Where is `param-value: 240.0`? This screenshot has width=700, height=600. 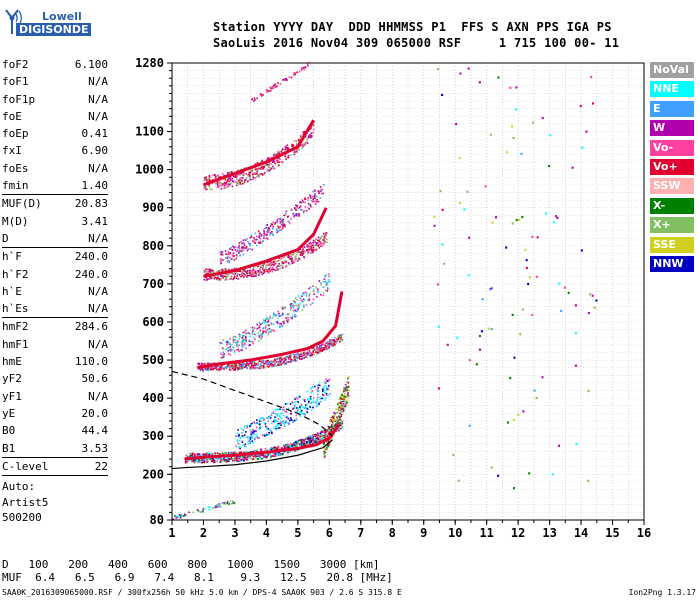 param-value: 240.0 is located at coordinates (91, 257).